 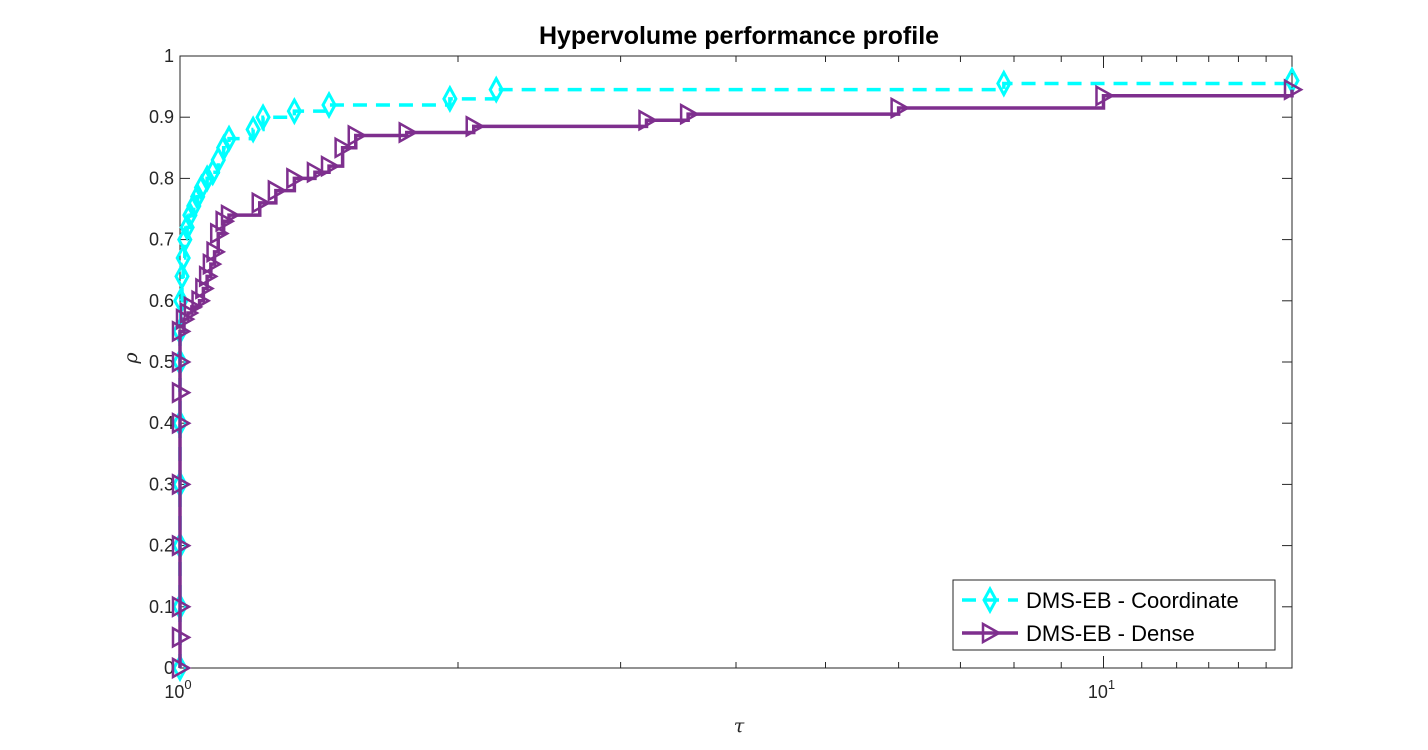 What do you see at coordinates (161, 423) in the screenshot?
I see `y-tick-label: 0.4` at bounding box center [161, 423].